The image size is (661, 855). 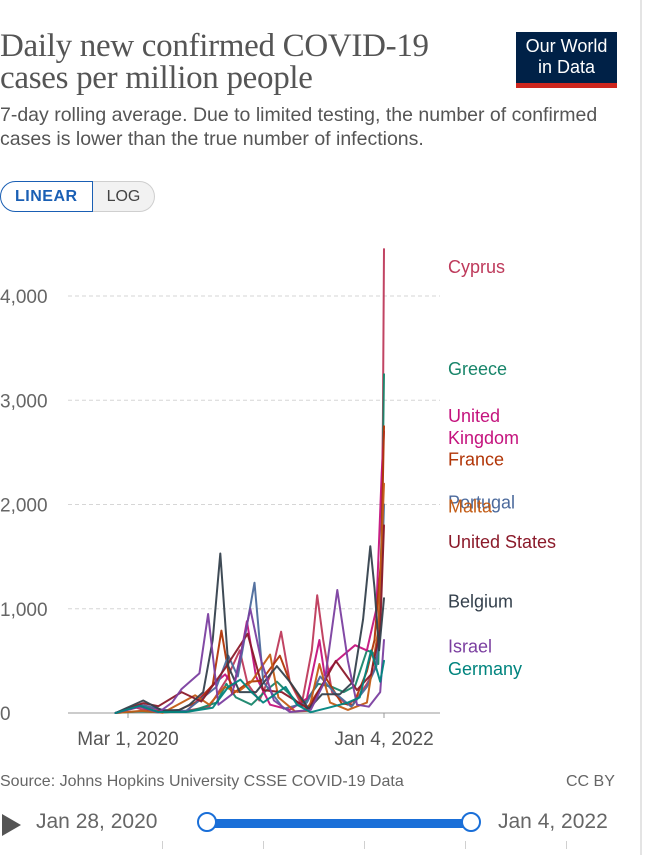 I want to click on timeline-start-handle, so click(x=207, y=822).